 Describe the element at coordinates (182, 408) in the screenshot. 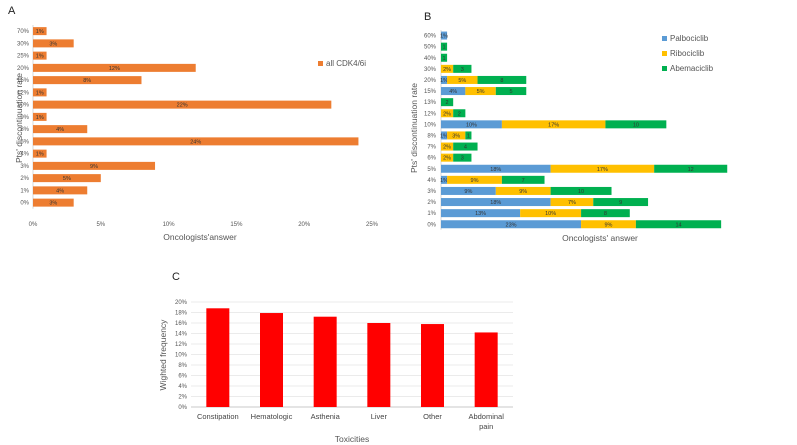

I see `panel-c-y-tick: 0%` at that location.